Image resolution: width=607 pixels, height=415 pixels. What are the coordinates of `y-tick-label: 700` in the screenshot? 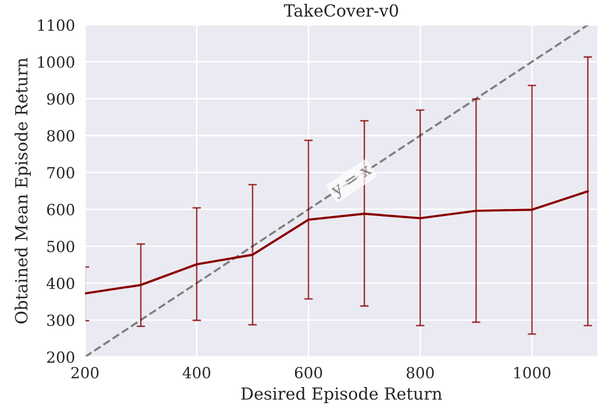 It's located at (60, 172).